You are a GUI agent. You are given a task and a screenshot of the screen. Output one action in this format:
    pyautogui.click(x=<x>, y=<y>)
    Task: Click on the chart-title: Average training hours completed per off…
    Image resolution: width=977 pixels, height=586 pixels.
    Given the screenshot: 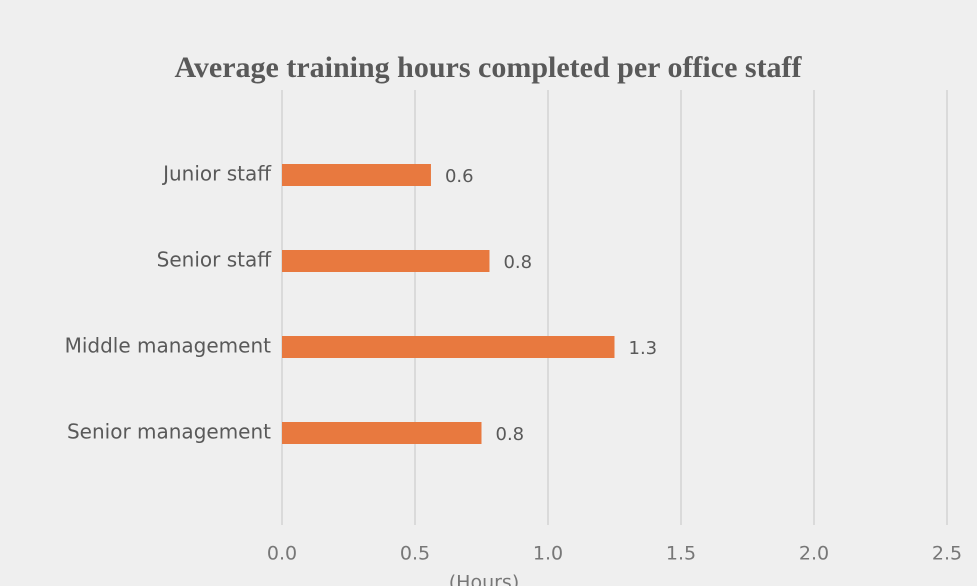 What is the action you would take?
    pyautogui.click(x=488, y=67)
    